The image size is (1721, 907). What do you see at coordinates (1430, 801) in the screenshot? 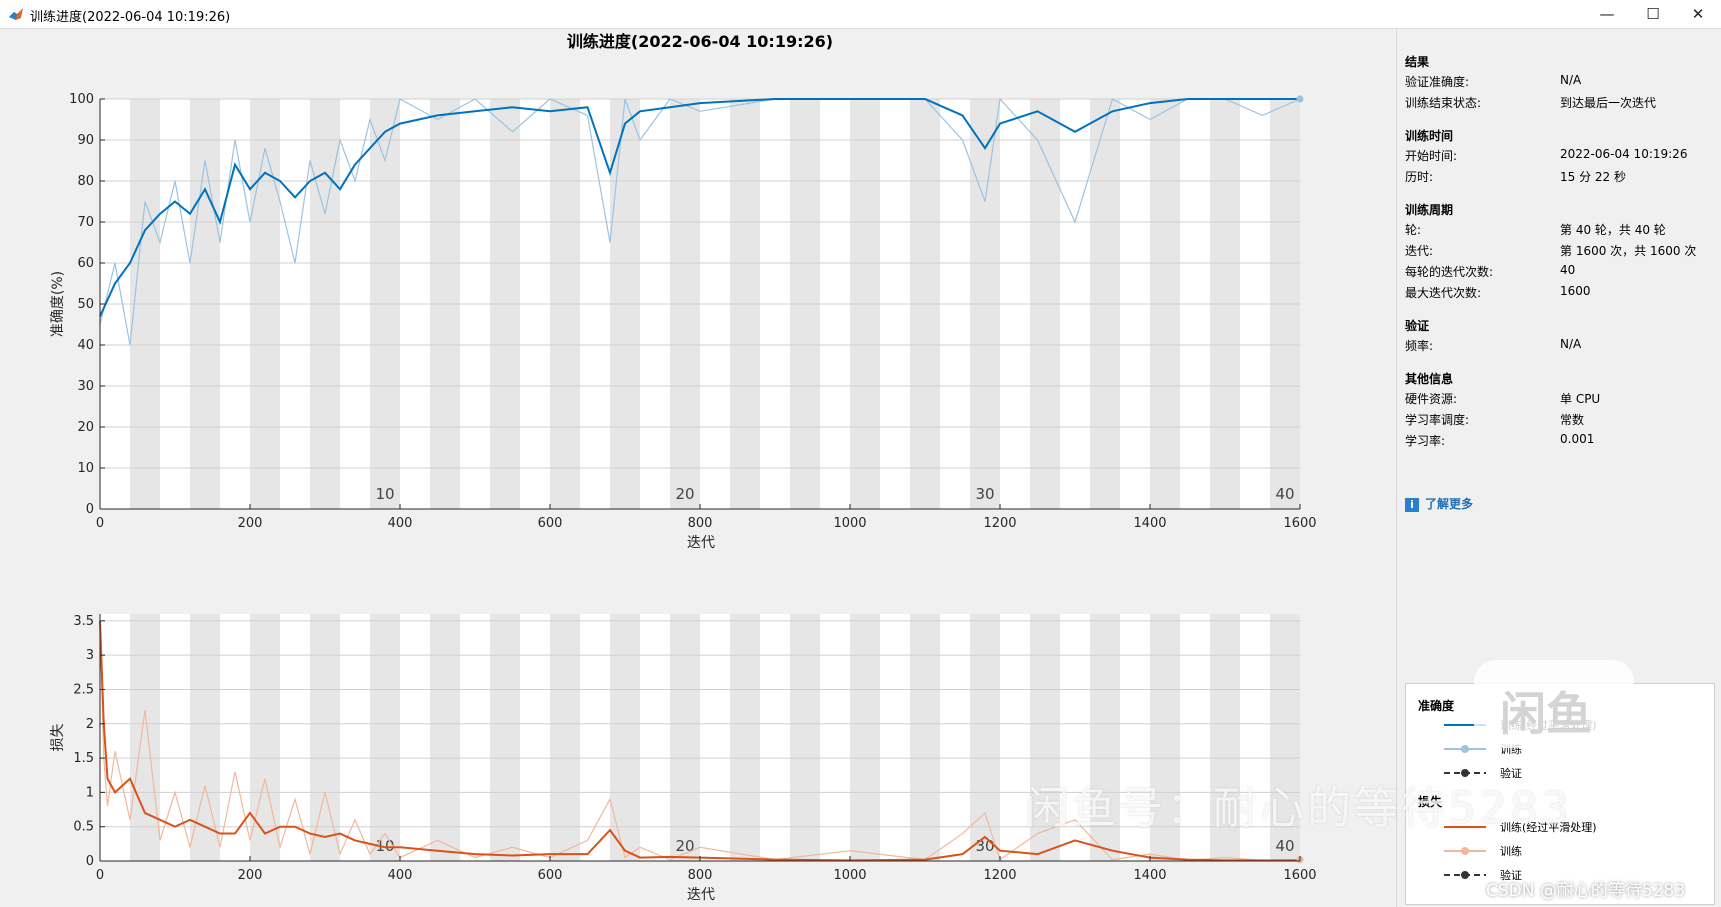
I see `legend-loss-title: 损失` at bounding box center [1430, 801].